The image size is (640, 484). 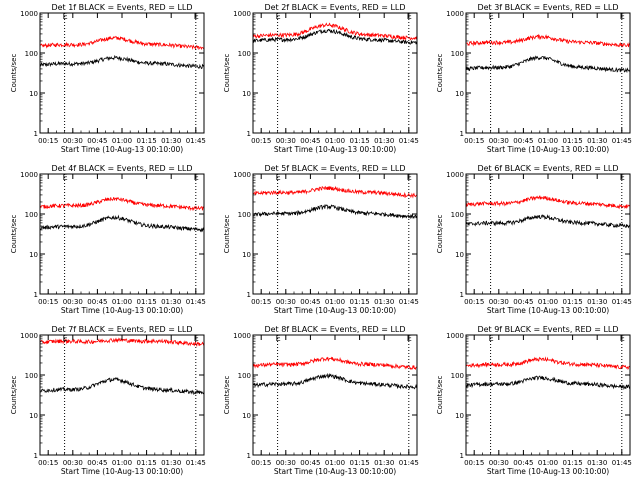 I want to click on panel-title: Det 4f BLACK = Events, RED = LLD, so click(x=121, y=168).